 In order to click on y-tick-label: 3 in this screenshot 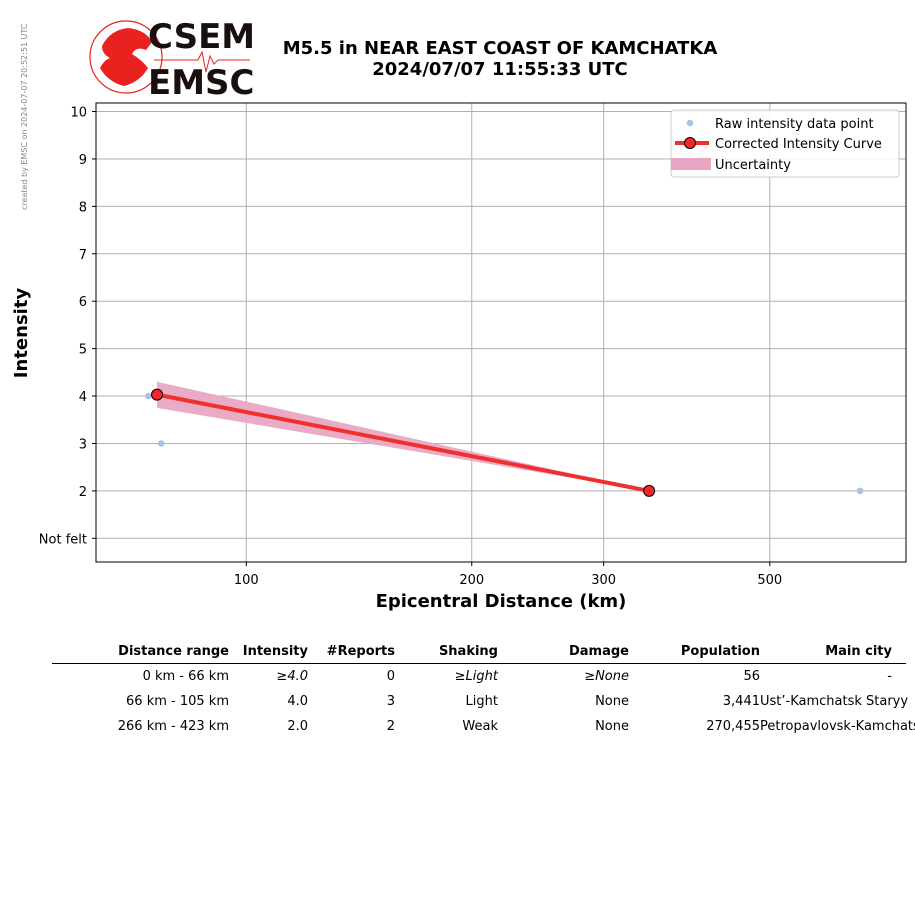, I will do `click(83, 444)`.